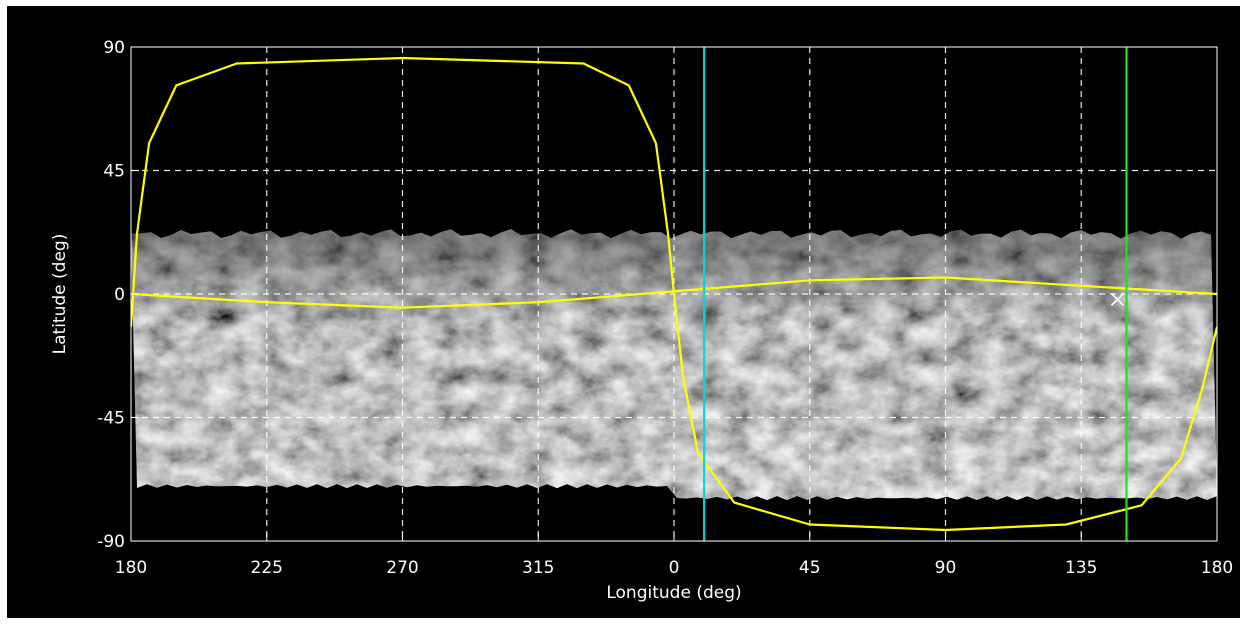 Image resolution: width=1249 pixels, height=625 pixels. Describe the element at coordinates (114, 172) in the screenshot. I see `y-tick-label: 45` at that location.